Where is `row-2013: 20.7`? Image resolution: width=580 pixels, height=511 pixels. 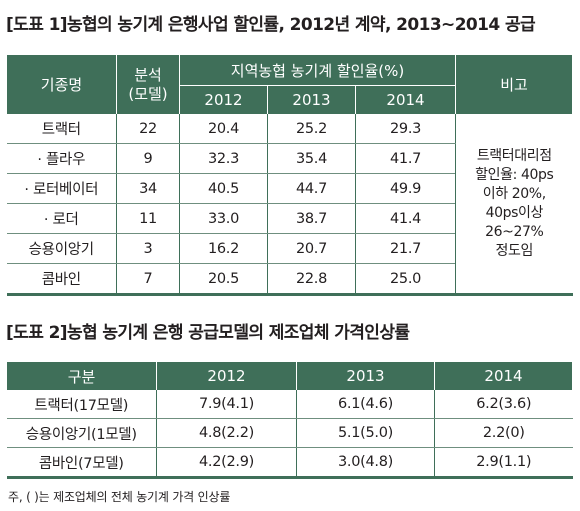
row-2013: 20.7 is located at coordinates (311, 248).